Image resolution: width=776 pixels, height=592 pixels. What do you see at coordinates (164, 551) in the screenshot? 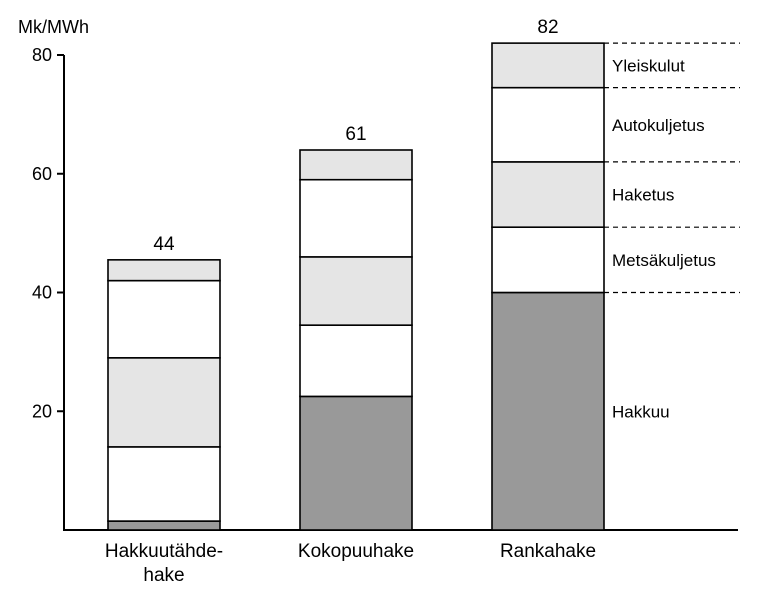
I see `category-label: Hakkuutähde-` at bounding box center [164, 551].